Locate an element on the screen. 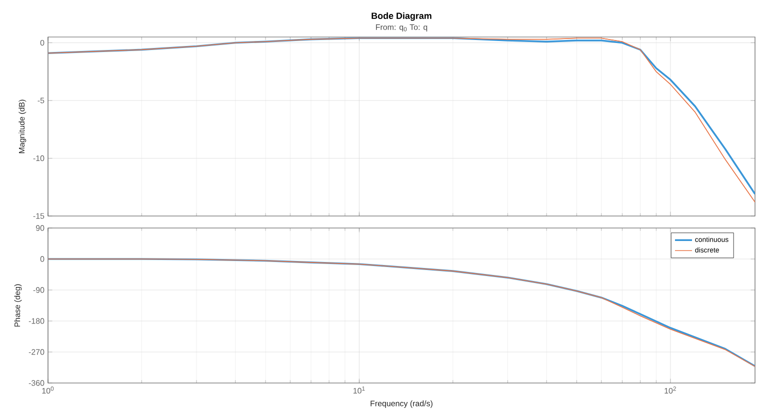  chart-title: Bode Diagram is located at coordinates (402, 16).